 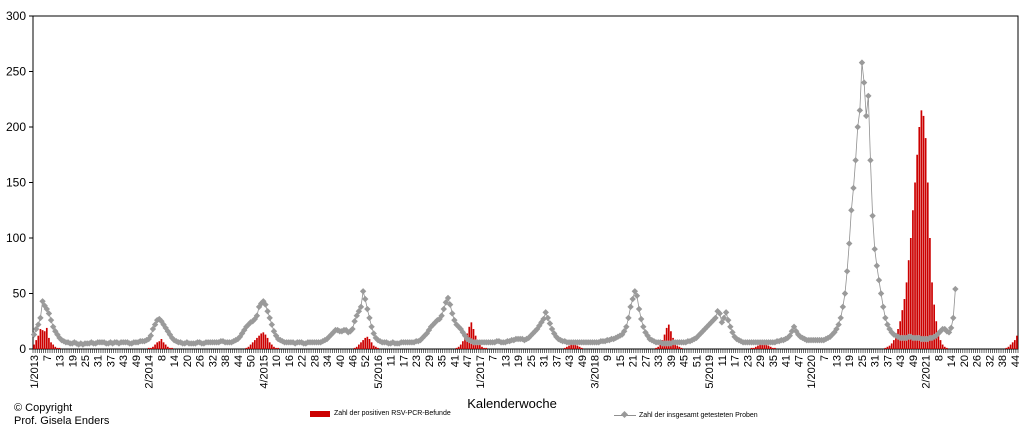 I want to click on x-tick-label: 19, so click(x=850, y=361).